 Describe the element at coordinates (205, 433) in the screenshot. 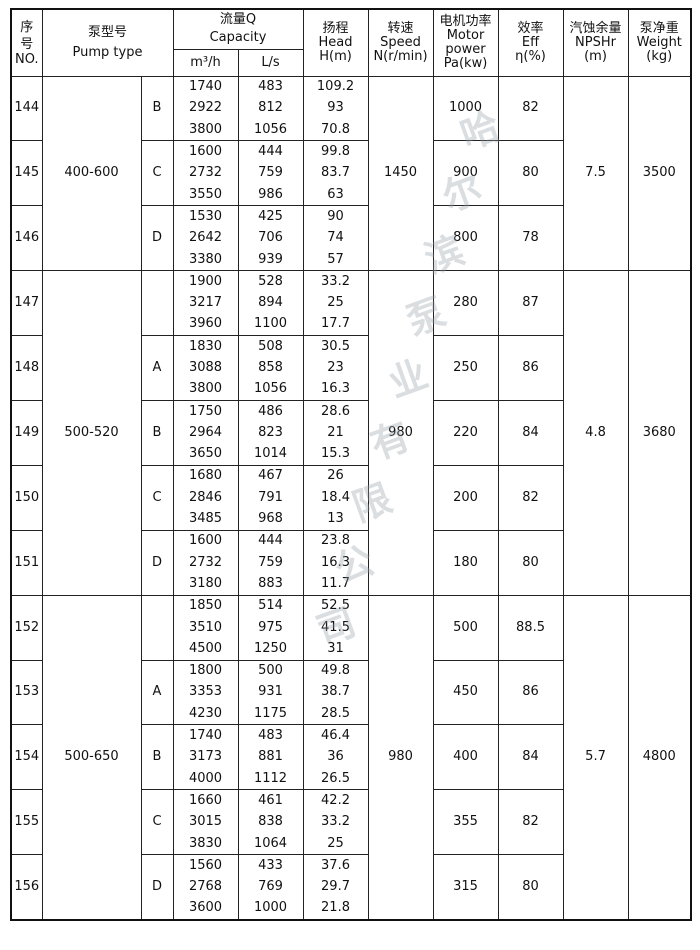

I see `flow-m3h: 2964` at that location.